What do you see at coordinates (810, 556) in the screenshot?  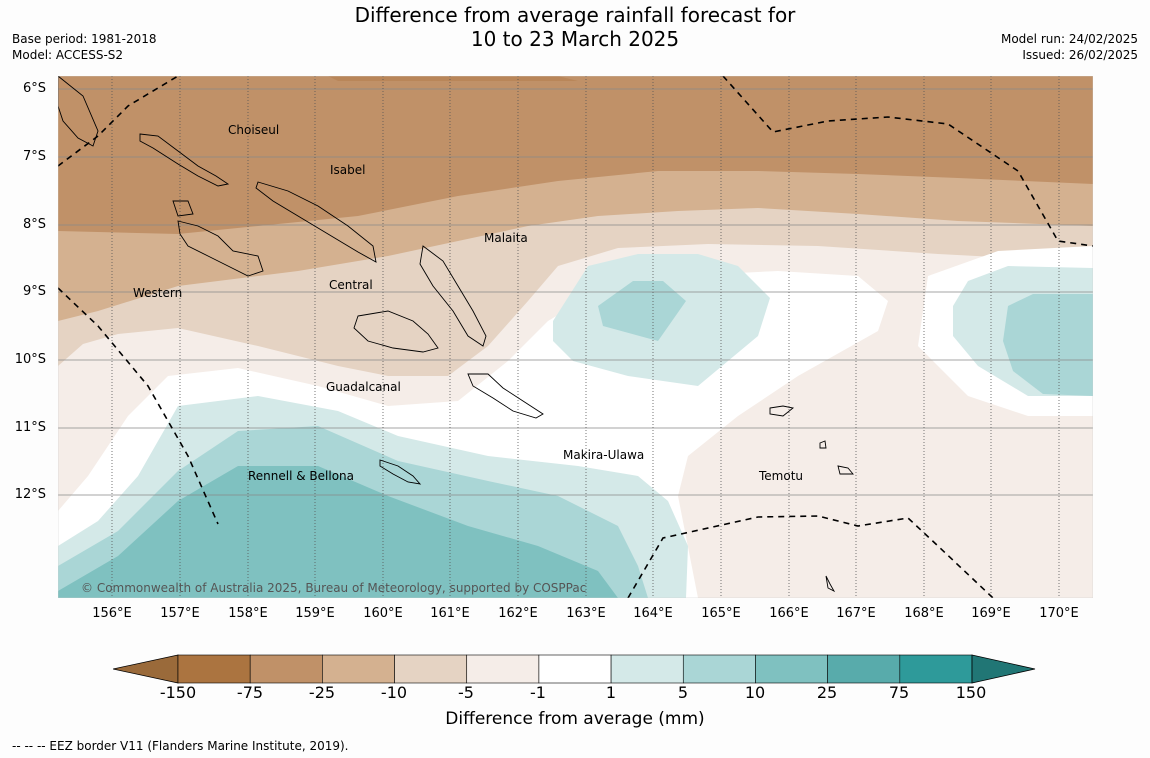 I see `eez-south` at bounding box center [810, 556].